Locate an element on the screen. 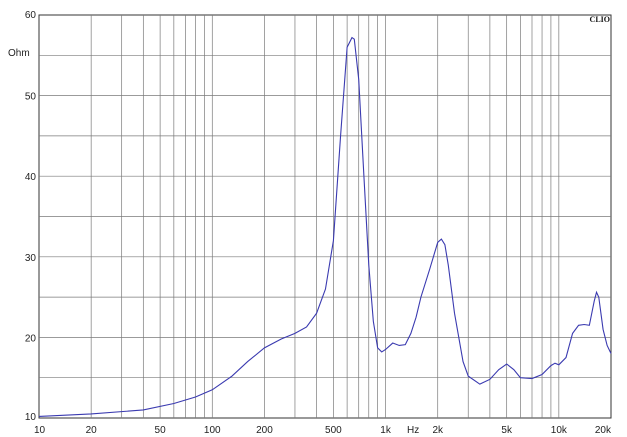 This screenshot has height=437, width=627. brand-label: CLIO is located at coordinates (600, 19).